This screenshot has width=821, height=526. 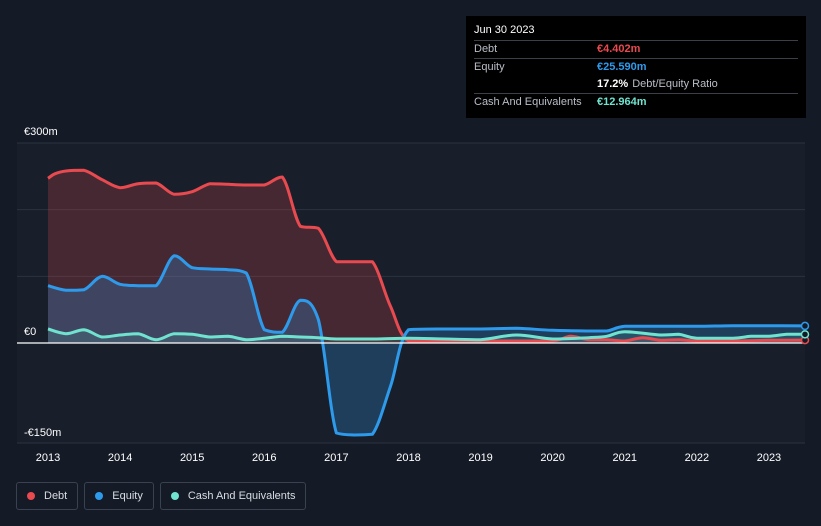 I want to click on x-tick-label: 2015, so click(x=192, y=458).